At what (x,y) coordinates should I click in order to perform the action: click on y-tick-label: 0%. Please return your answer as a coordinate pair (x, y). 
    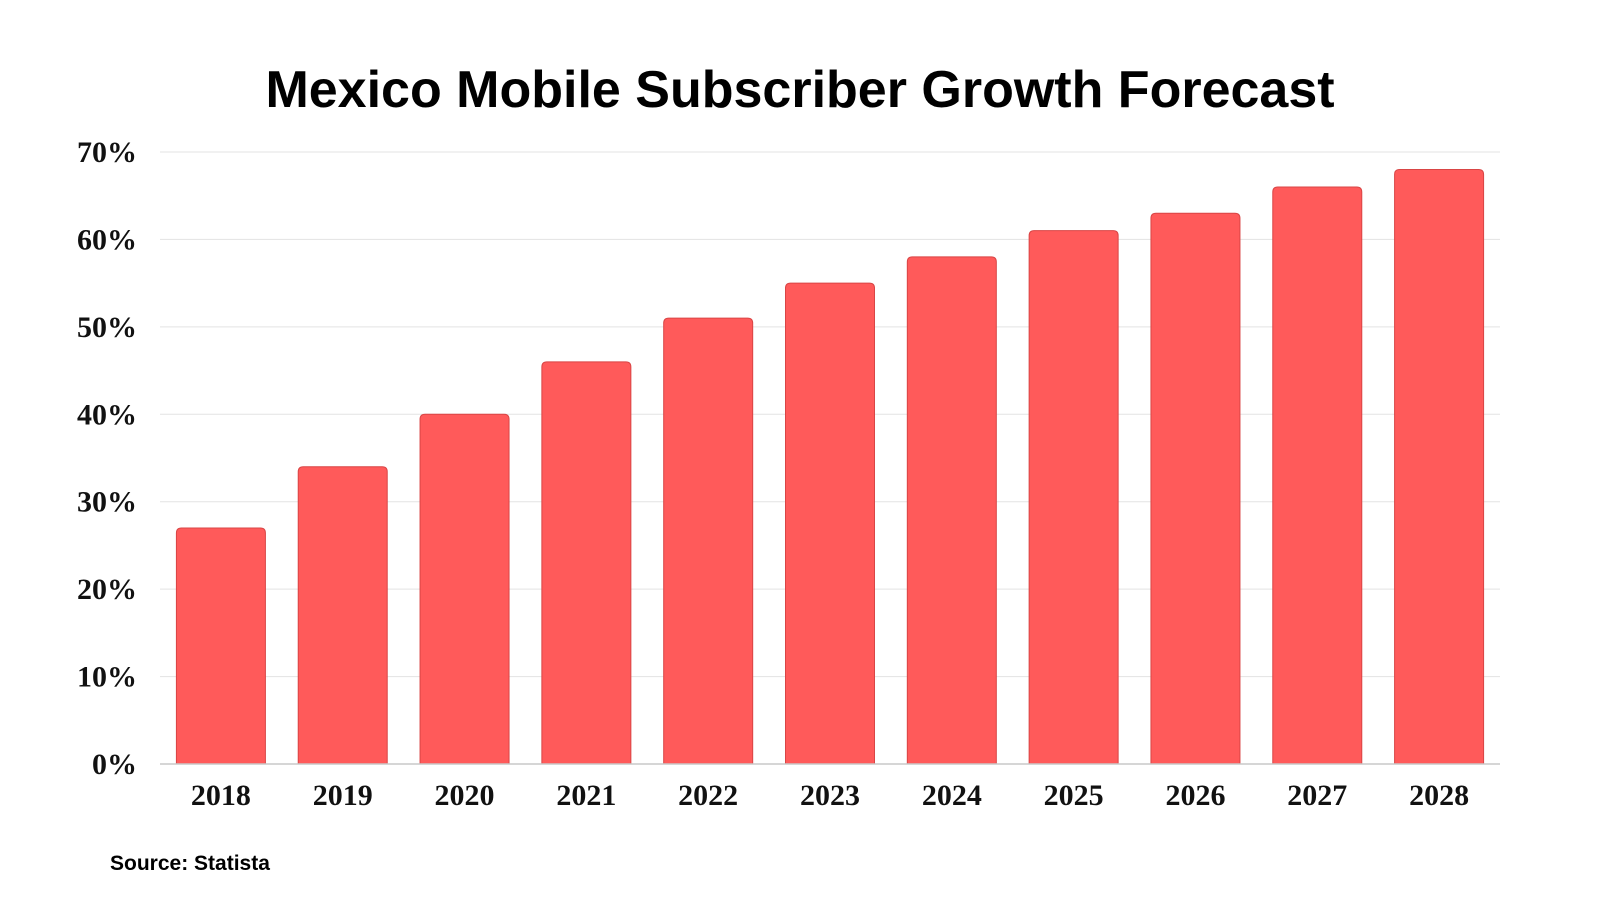
    Looking at the image, I should click on (114, 764).